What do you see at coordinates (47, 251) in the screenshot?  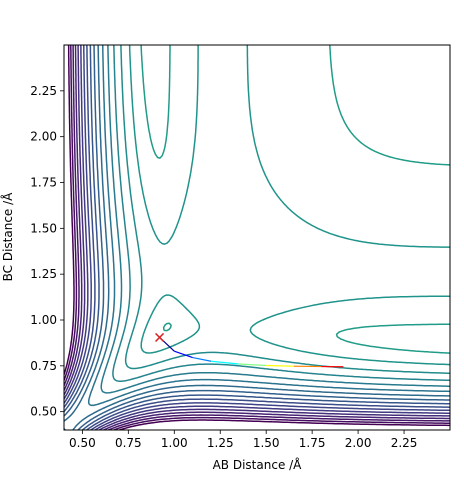 I see `y-axis: 0.50 0.75 1.00 1.25 1.50 1.75 2.00 2.25` at bounding box center [47, 251].